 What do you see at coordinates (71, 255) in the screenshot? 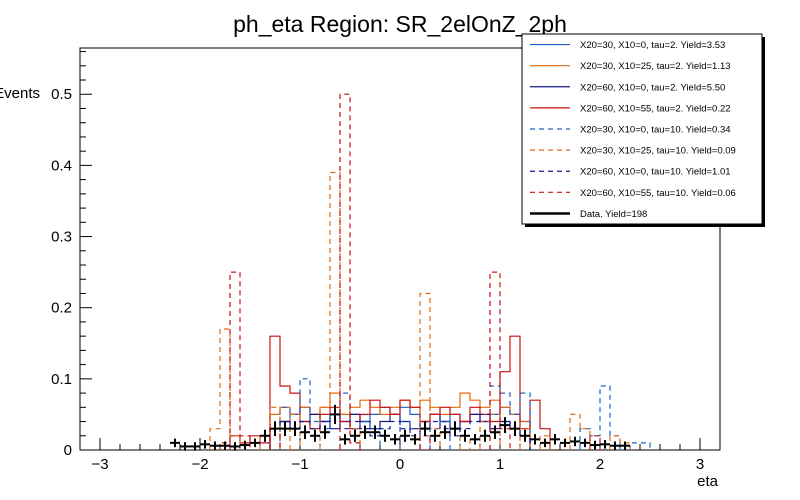
I see `y-axis: 0 0.1 0.2 0.3 0.4 0.5` at bounding box center [71, 255].